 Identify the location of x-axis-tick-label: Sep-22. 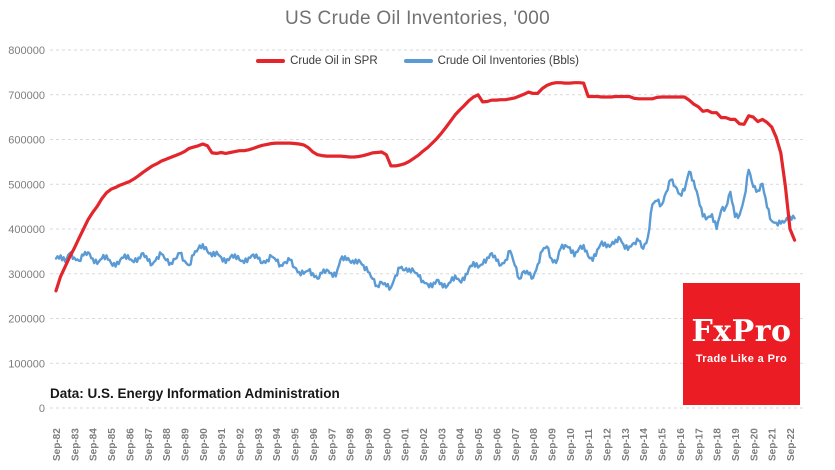
(791, 444).